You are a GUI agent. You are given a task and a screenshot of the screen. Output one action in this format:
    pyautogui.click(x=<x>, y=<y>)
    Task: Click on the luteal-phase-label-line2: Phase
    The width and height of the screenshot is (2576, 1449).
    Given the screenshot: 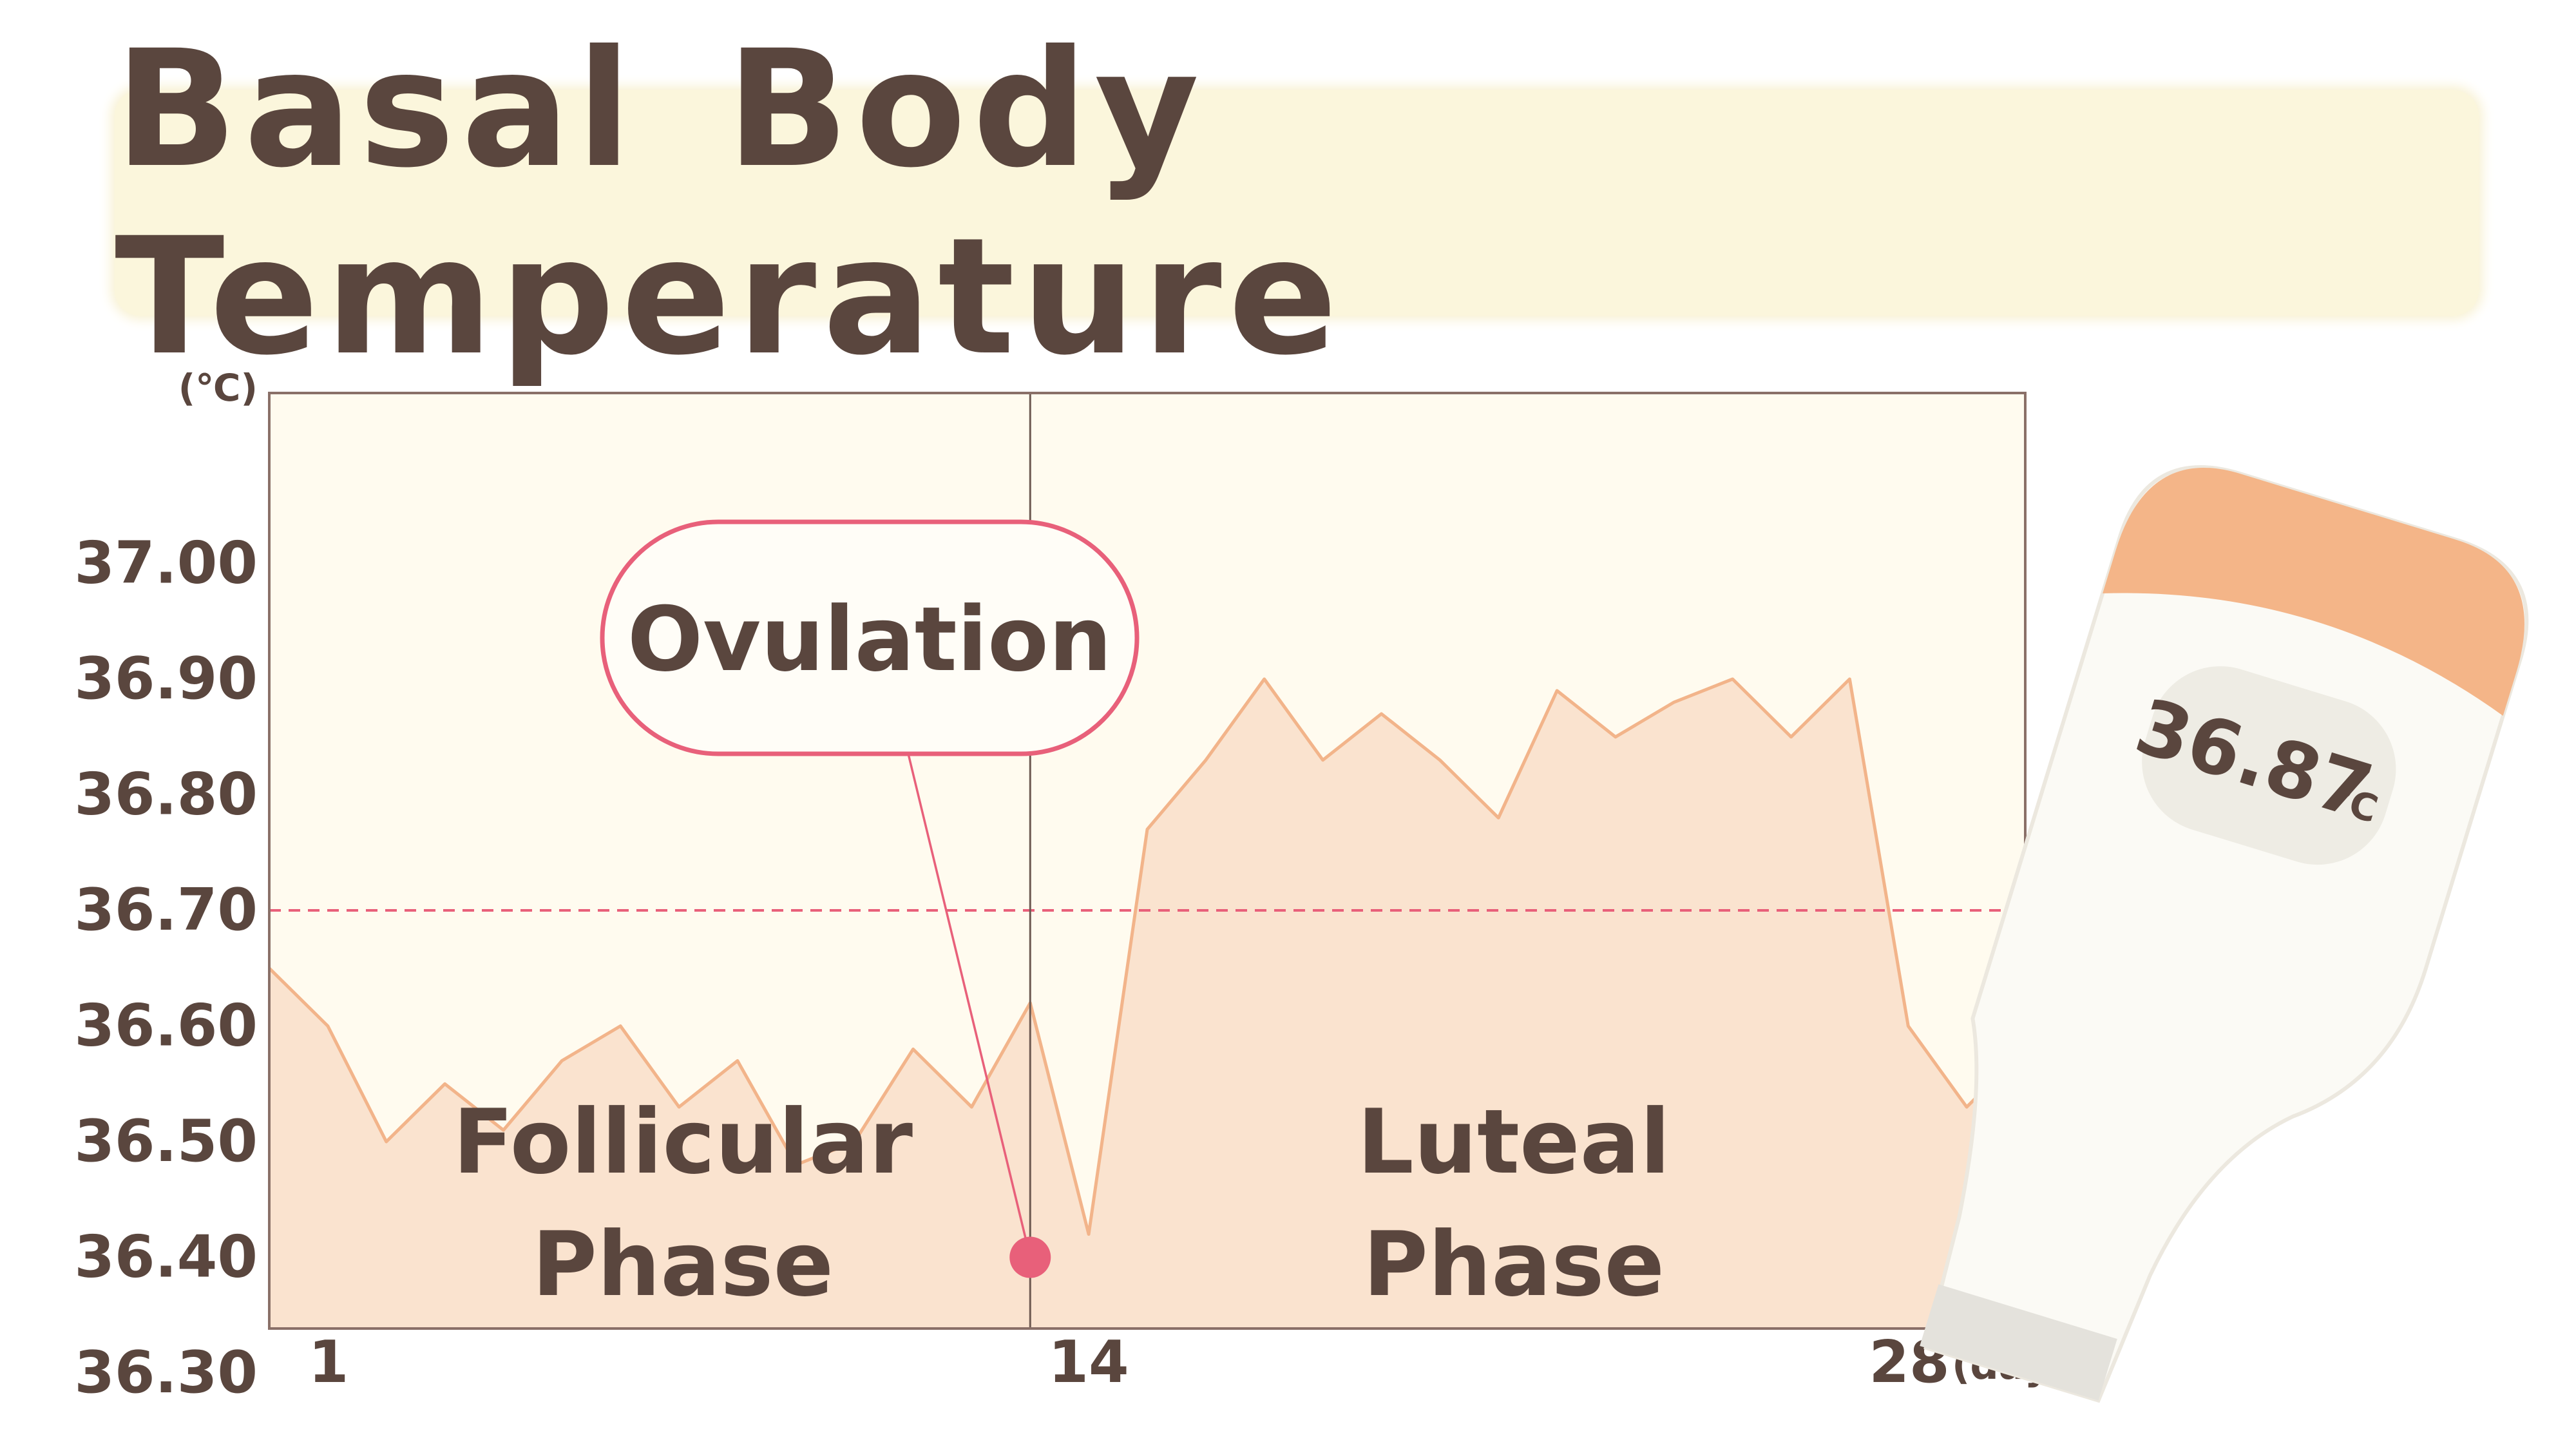 What is the action you would take?
    pyautogui.click(x=1514, y=1264)
    